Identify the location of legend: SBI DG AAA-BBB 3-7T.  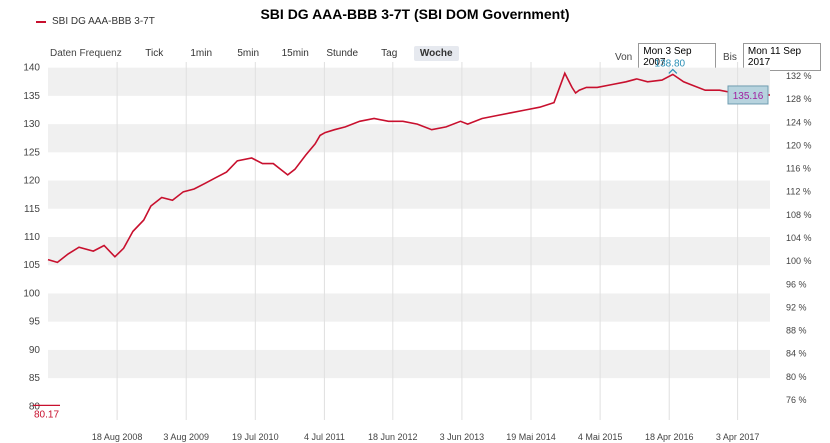
(95, 21).